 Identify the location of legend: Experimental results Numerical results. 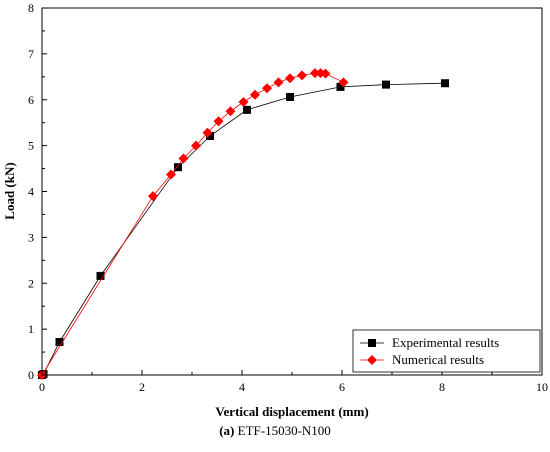
(446, 351).